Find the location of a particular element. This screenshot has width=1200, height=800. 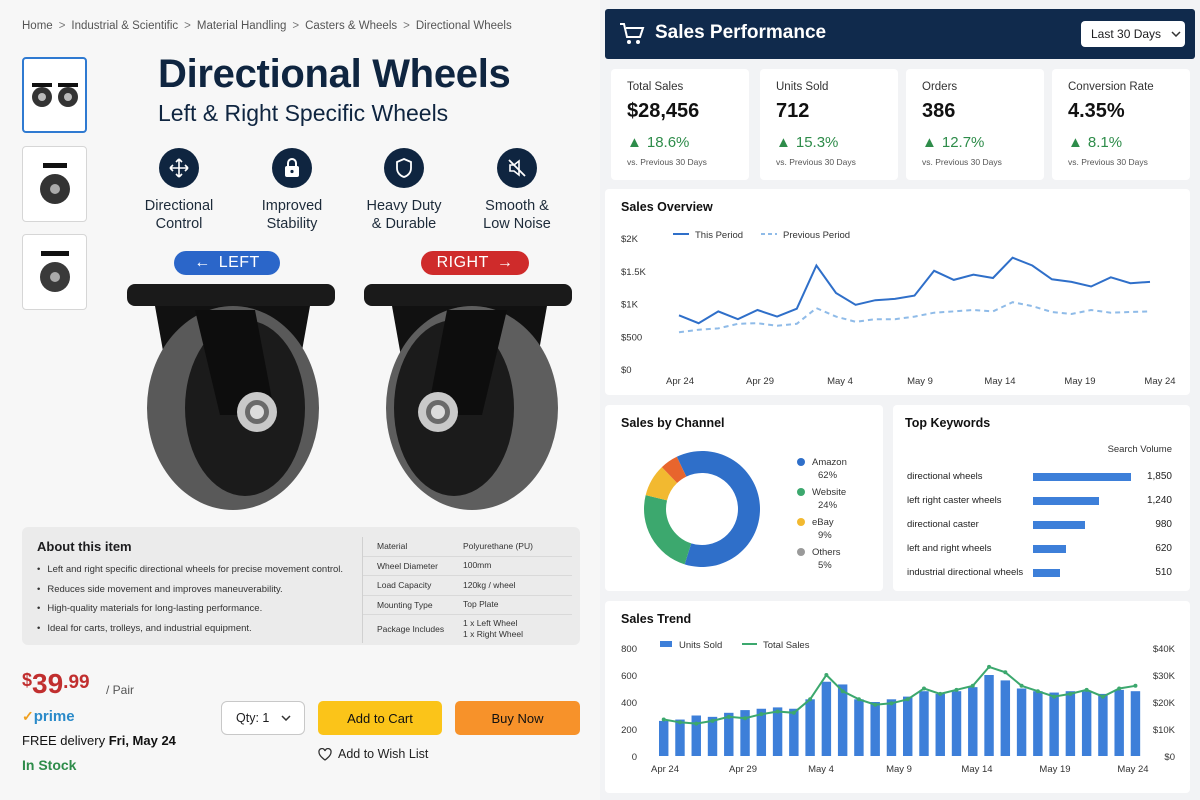

kpi-value: 386 is located at coordinates (939, 111).